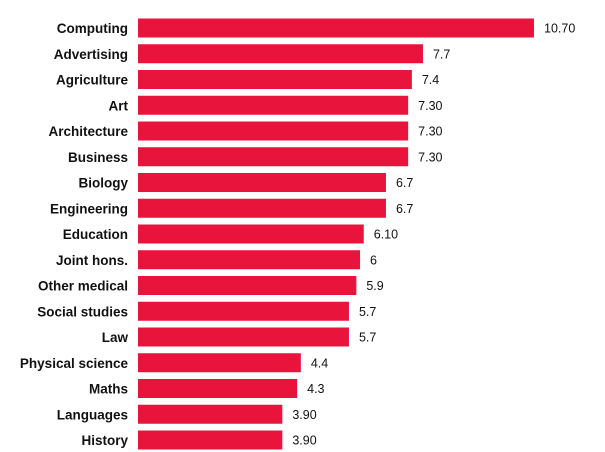 This screenshot has height=452, width=605. What do you see at coordinates (304, 415) in the screenshot?
I see `value-label-languages: 3.90` at bounding box center [304, 415].